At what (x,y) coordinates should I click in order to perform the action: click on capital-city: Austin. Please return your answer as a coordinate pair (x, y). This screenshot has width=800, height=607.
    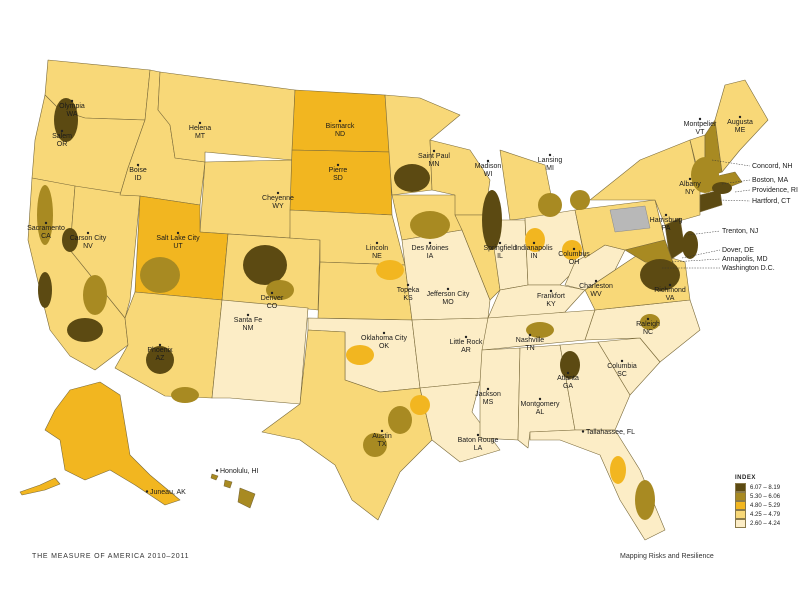
    Looking at the image, I should click on (382, 436).